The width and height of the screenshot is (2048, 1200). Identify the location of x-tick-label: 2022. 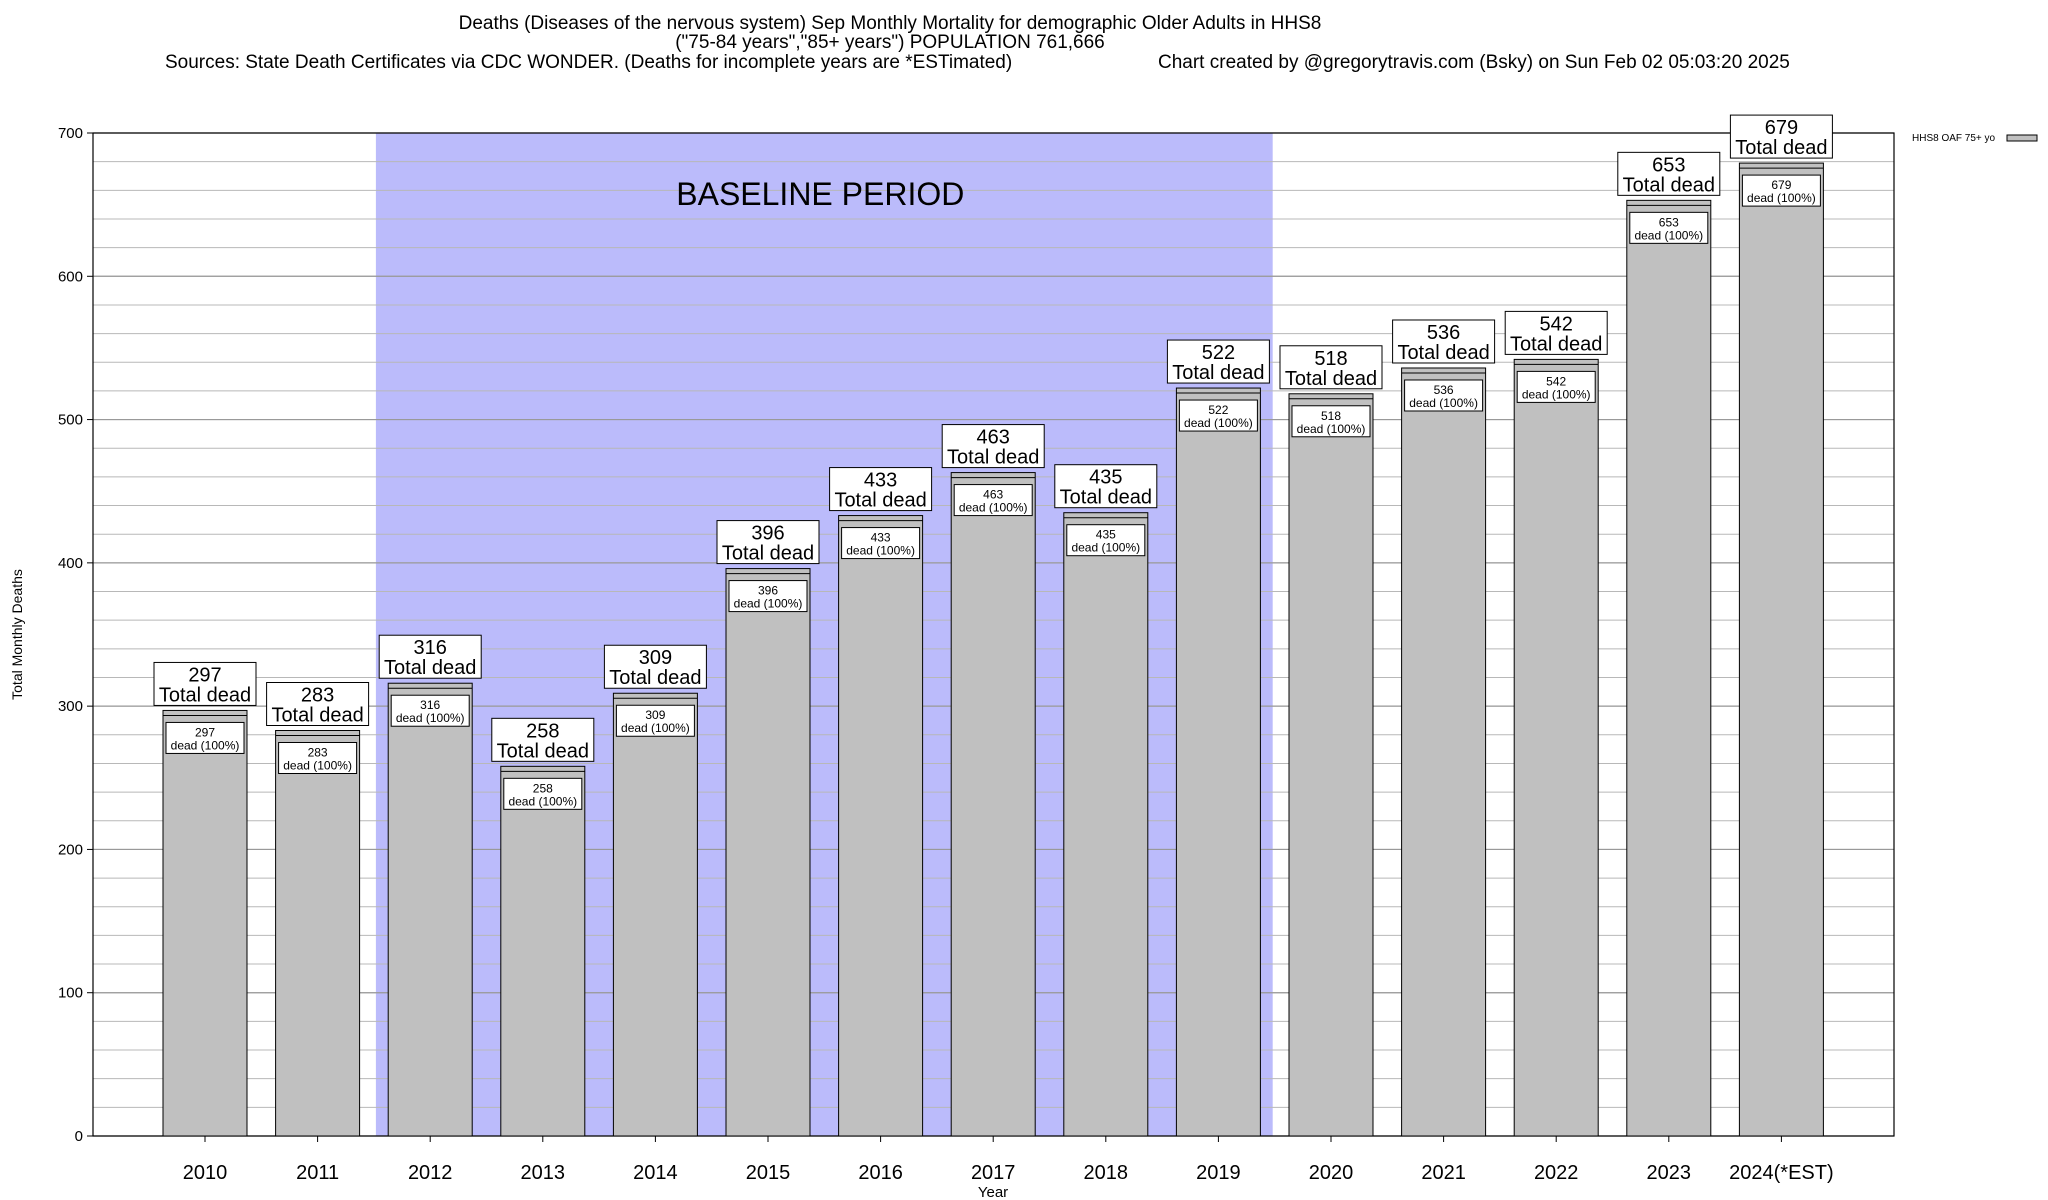
(1556, 1173).